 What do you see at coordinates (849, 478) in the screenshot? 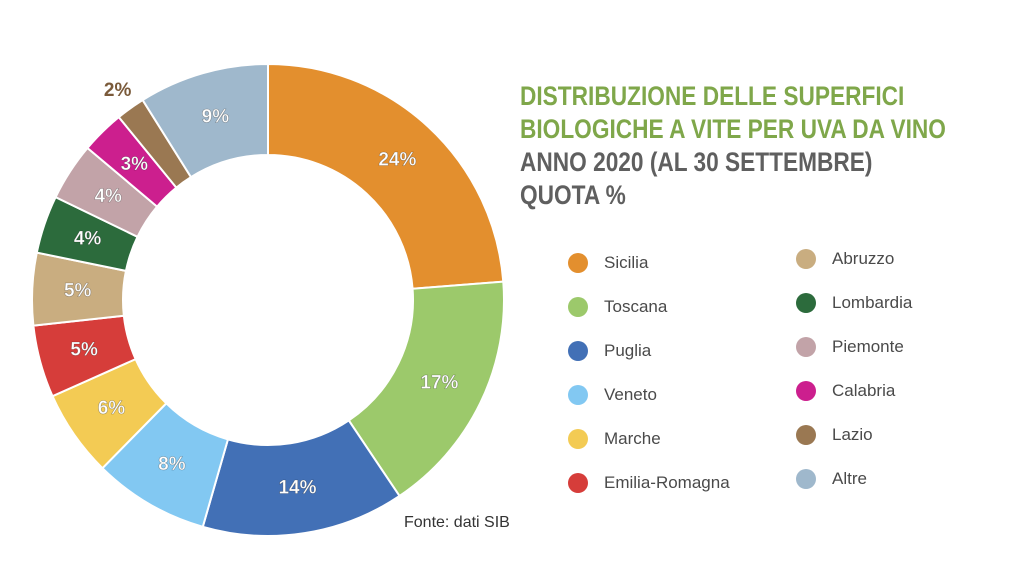
I see `legend-label: Altre` at bounding box center [849, 478].